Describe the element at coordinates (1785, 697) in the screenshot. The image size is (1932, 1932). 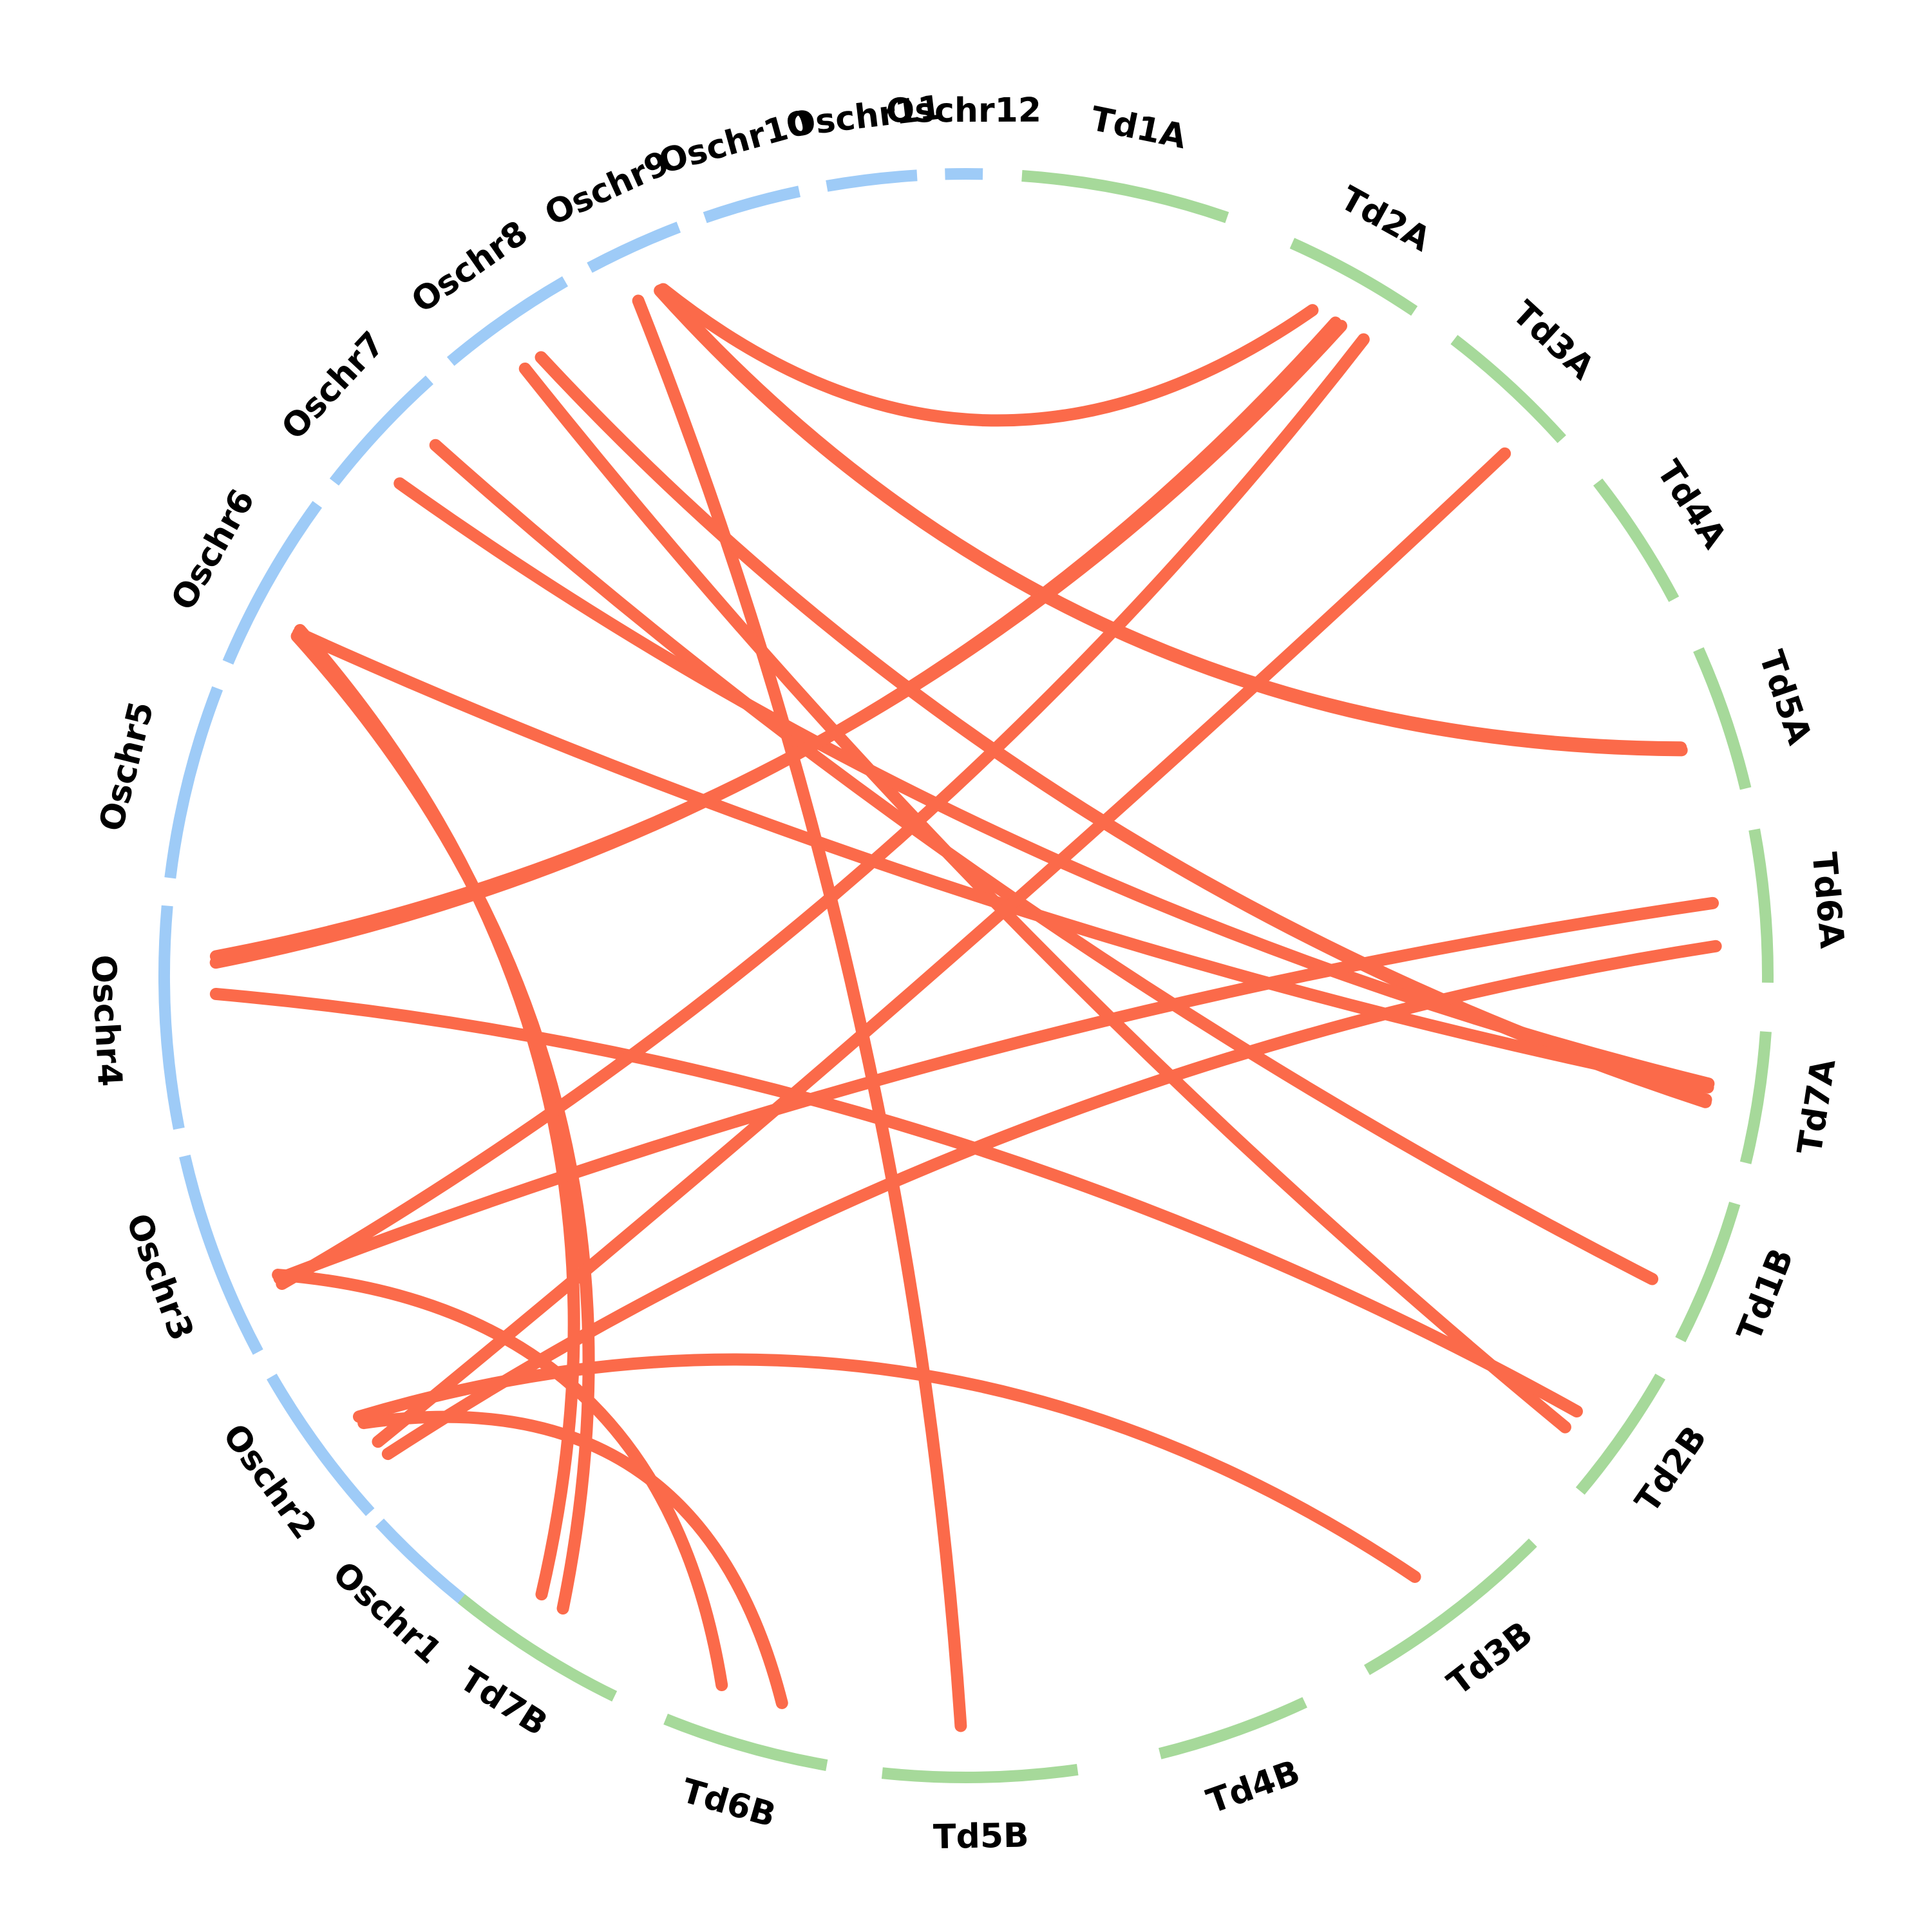
I see `chromosome-label-td5a: Td5A` at that location.